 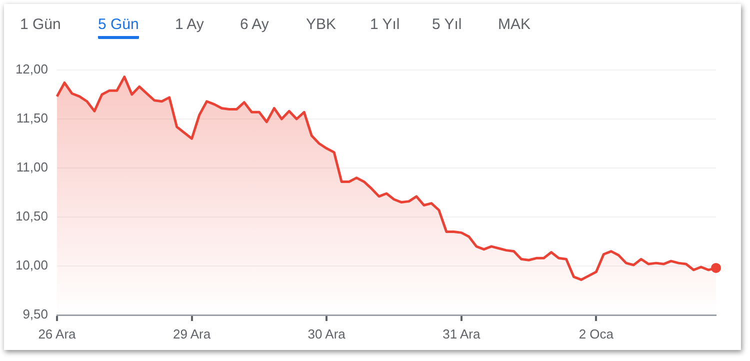 What do you see at coordinates (57, 334) in the screenshot?
I see `x-tick-label: 26 Ara` at bounding box center [57, 334].